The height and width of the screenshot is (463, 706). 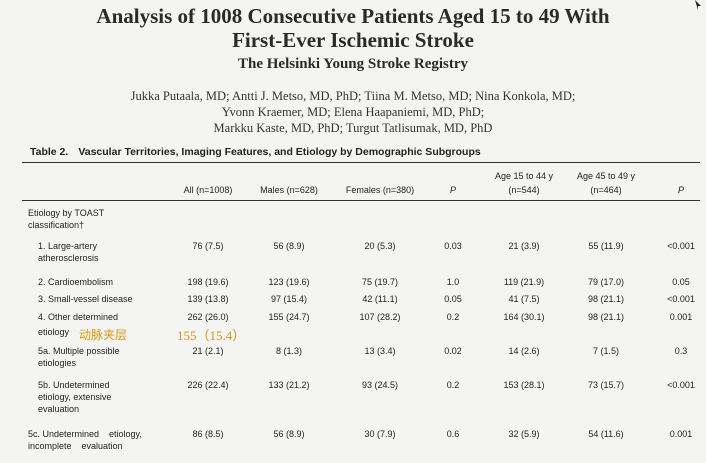 What do you see at coordinates (606, 385) in the screenshot?
I see `cell-age2: 73 (15.7)` at bounding box center [606, 385].